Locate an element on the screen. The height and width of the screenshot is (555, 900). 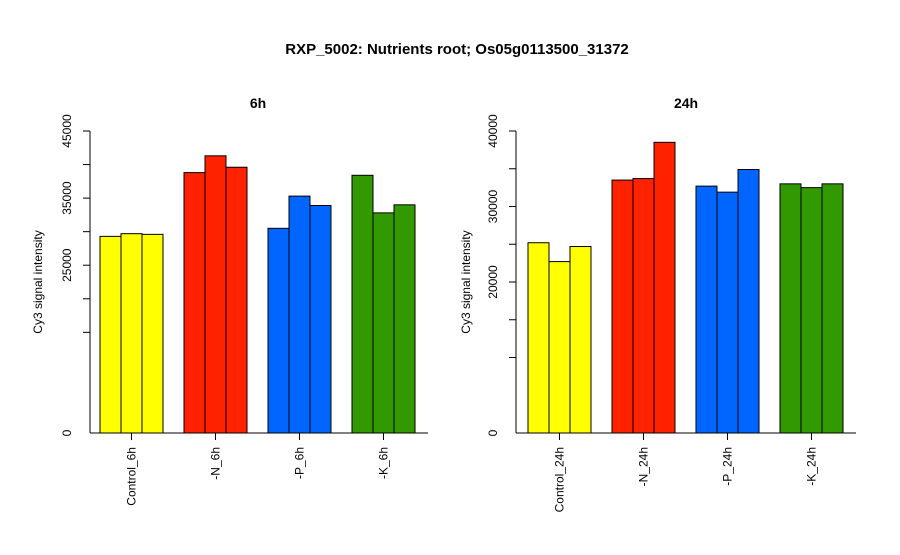
y-tick-label: 40000 is located at coordinates (493, 131).